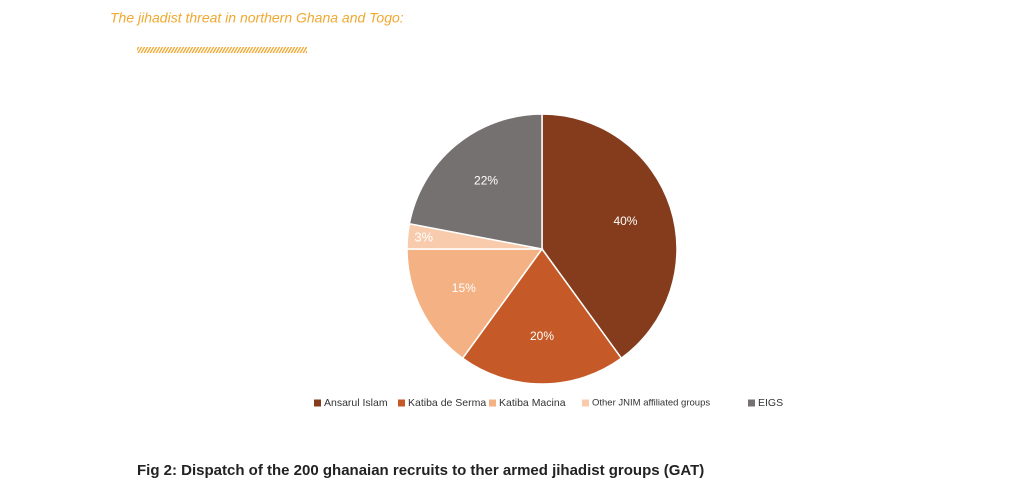 This screenshot has width=1024, height=496. I want to click on data-label: 15%, so click(464, 288).